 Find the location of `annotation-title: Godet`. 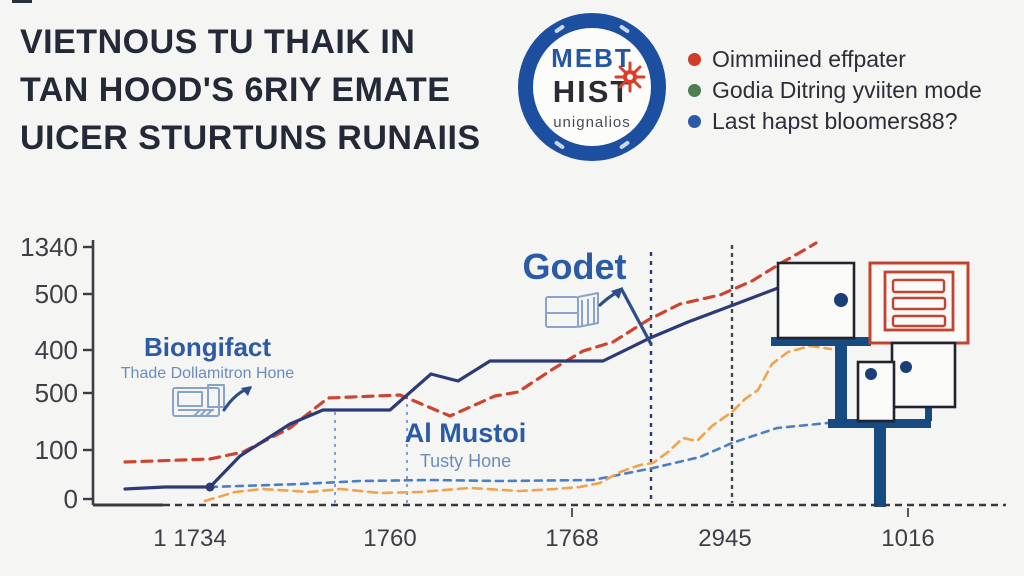

annotation-title: Godet is located at coordinates (574, 266).